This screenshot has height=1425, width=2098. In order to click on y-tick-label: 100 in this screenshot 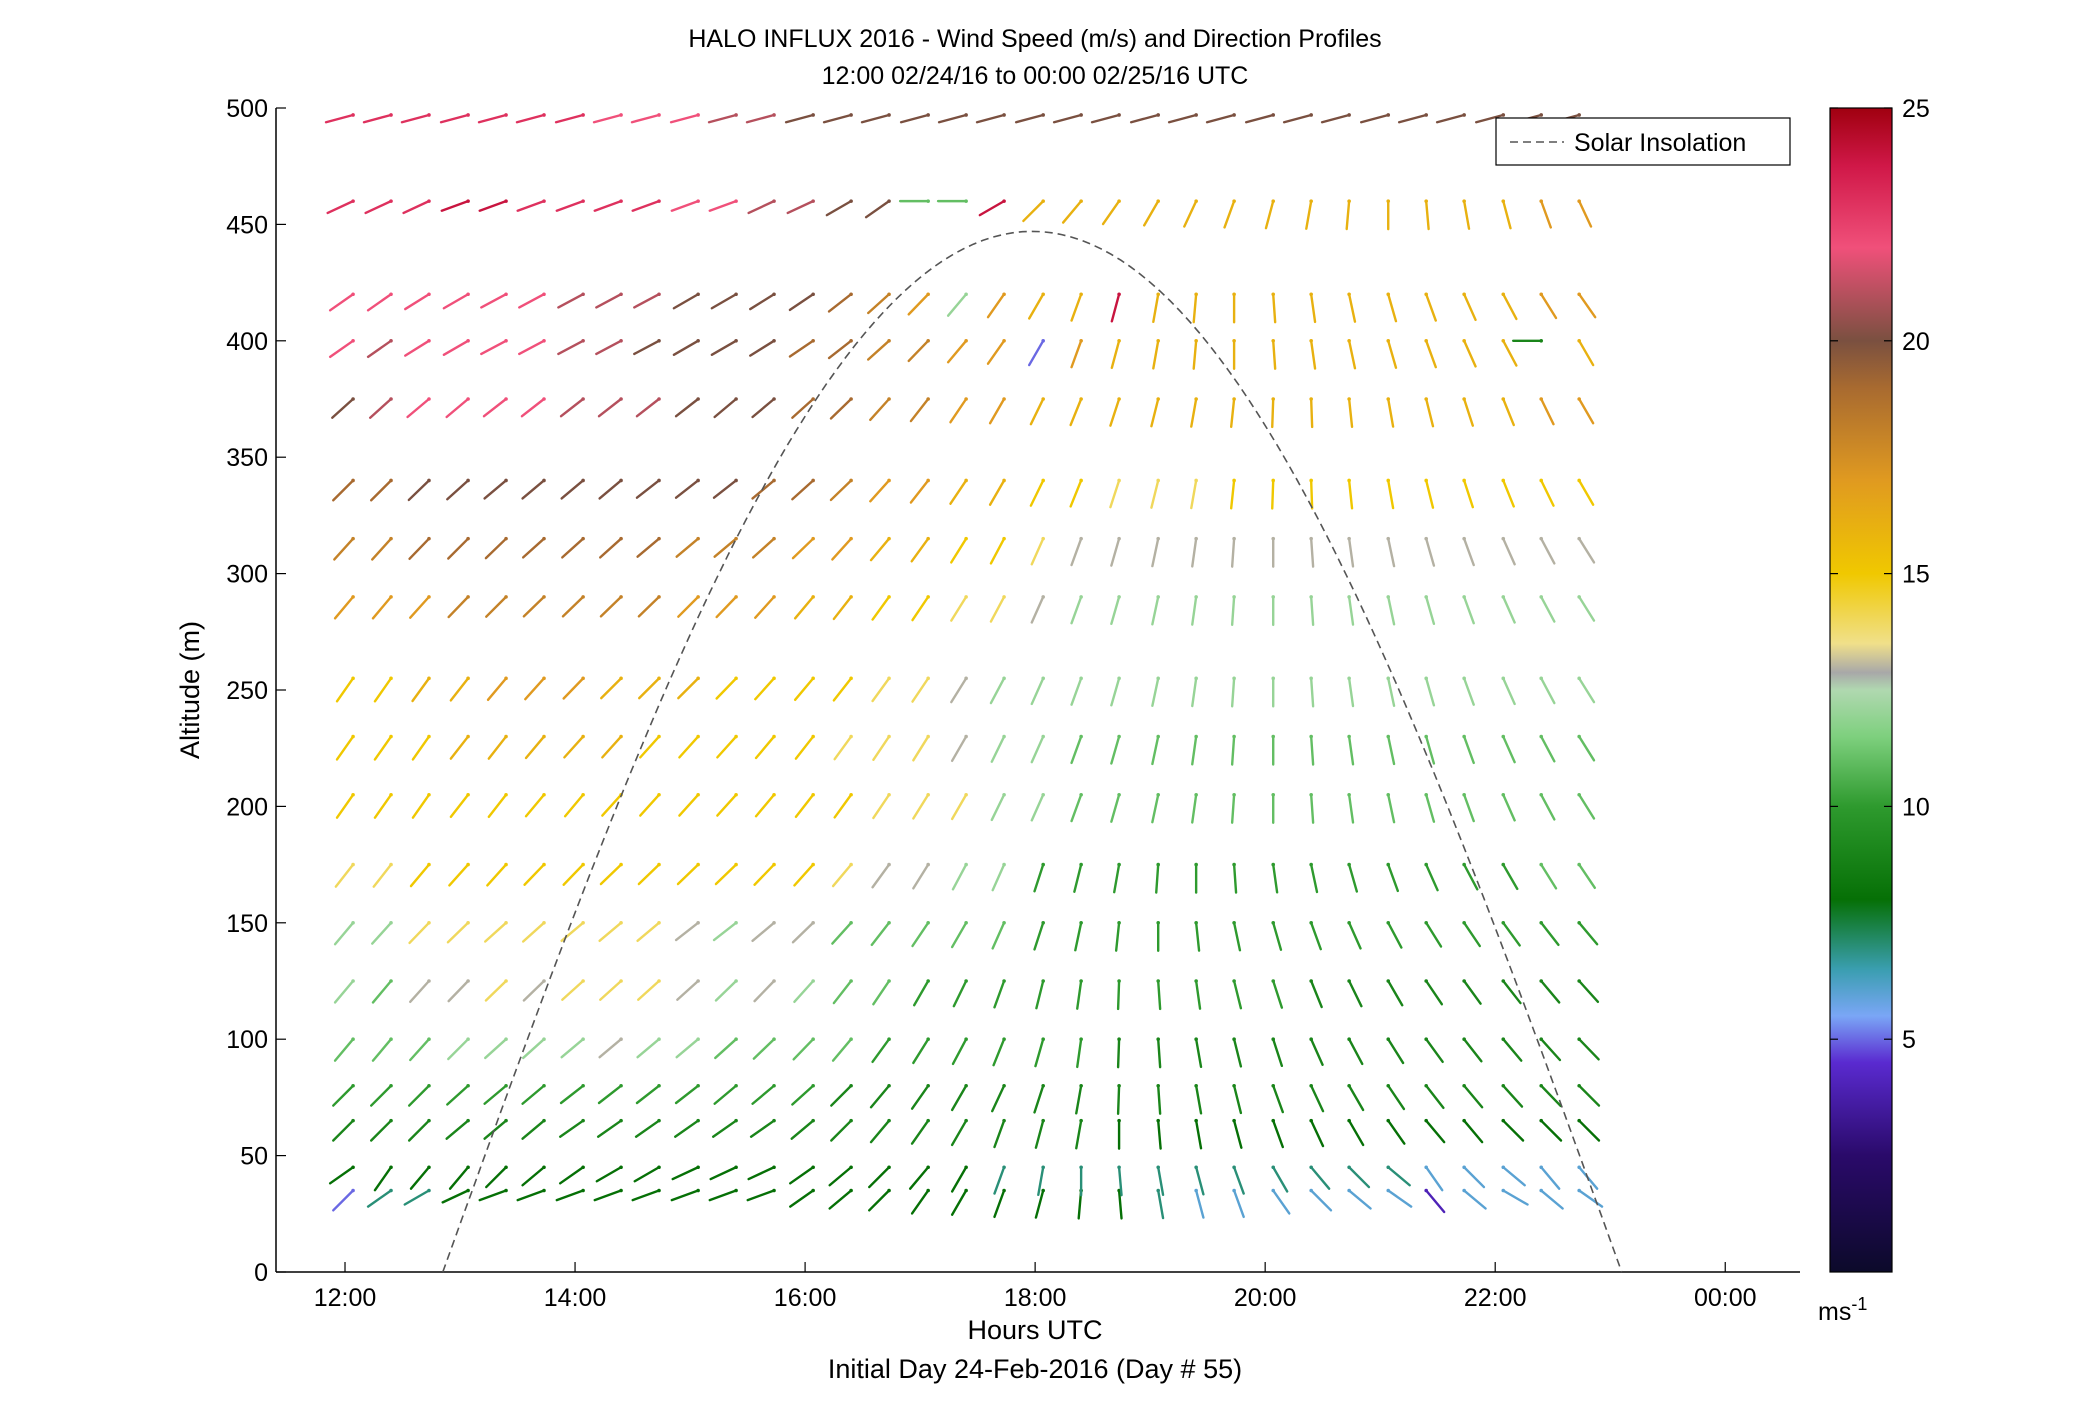, I will do `click(247, 1040)`.